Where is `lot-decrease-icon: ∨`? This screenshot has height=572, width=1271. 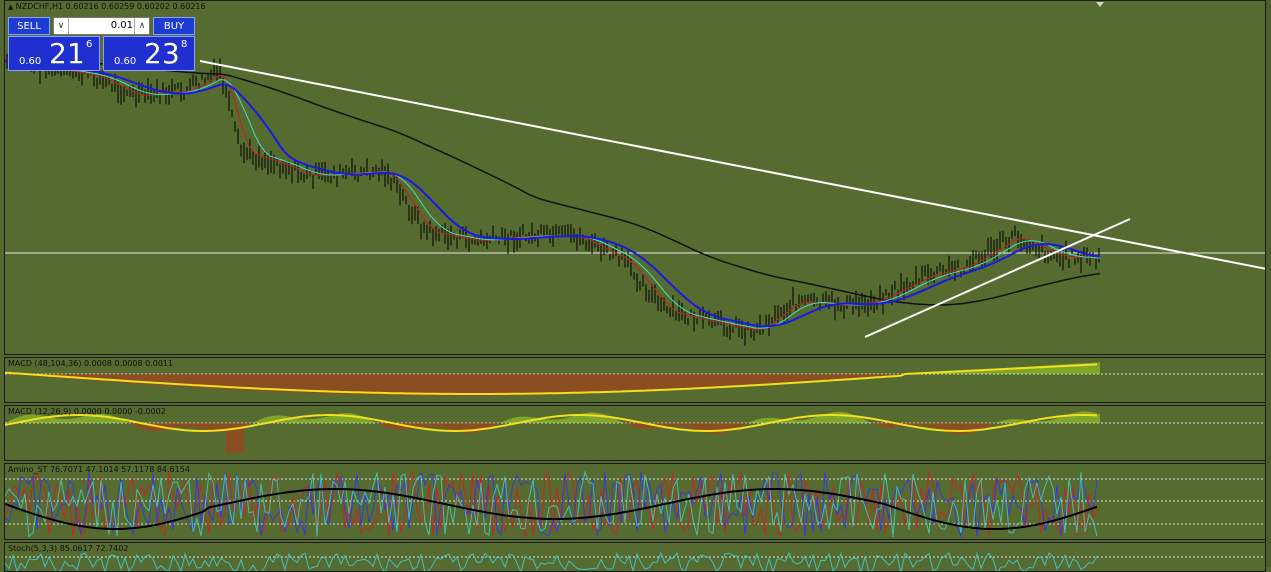
lot-decrease-icon: ∨ is located at coordinates (61, 26).